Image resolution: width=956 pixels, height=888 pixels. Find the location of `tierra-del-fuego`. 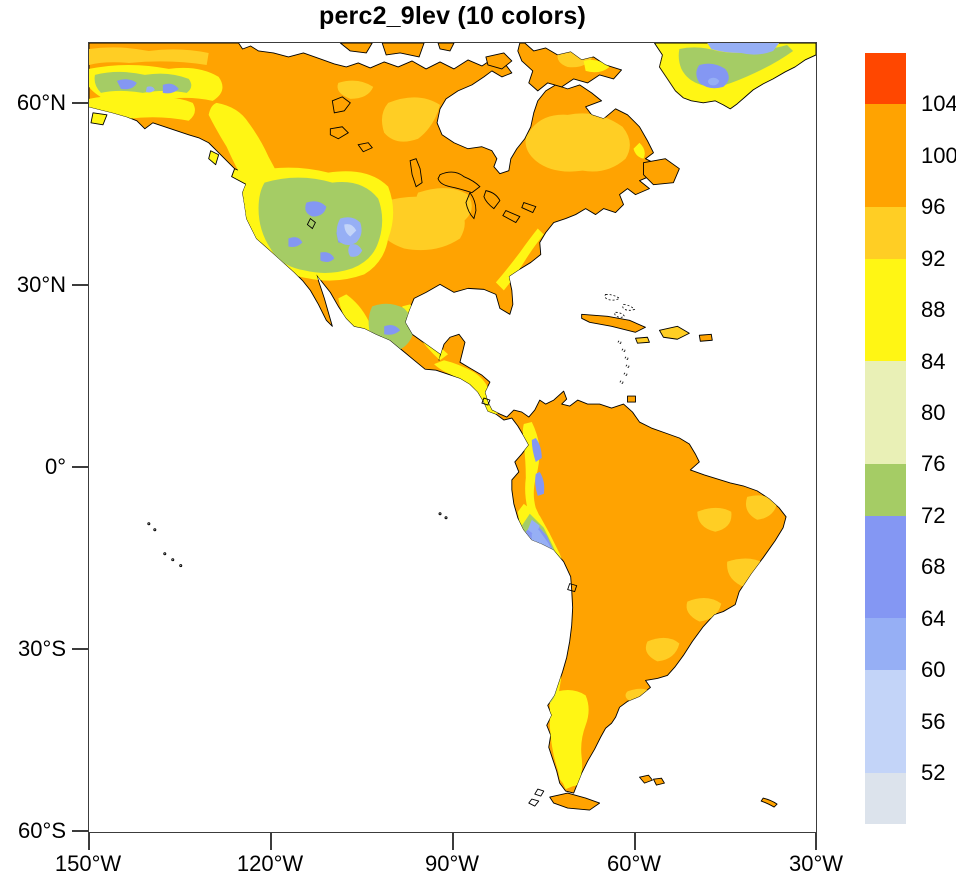

tierra-del-fuego is located at coordinates (575, 801).